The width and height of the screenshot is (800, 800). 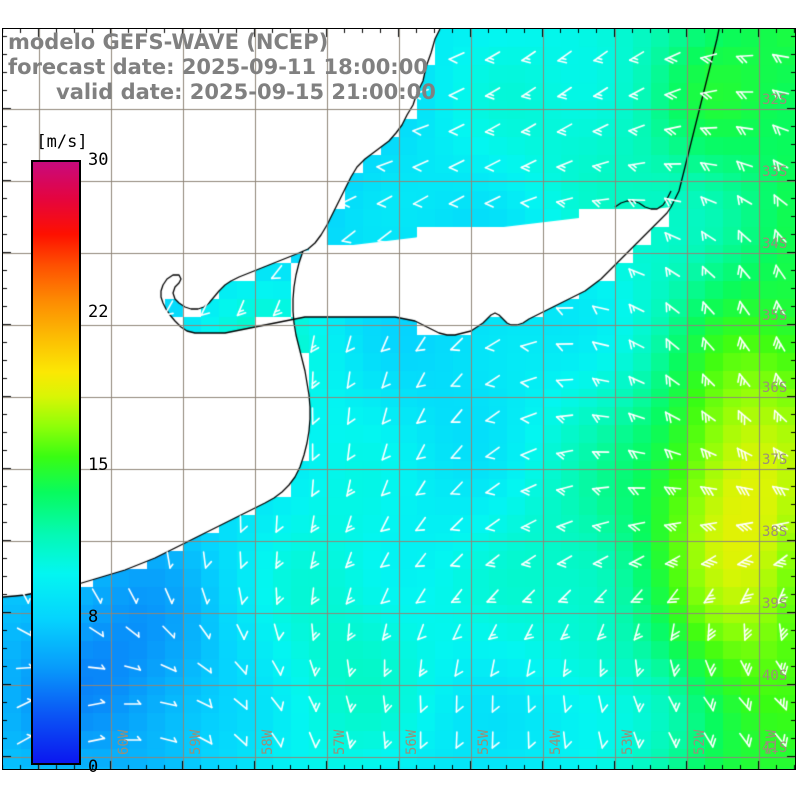 What do you see at coordinates (775, 676) in the screenshot?
I see `lat-label-40S: 40S` at bounding box center [775, 676].